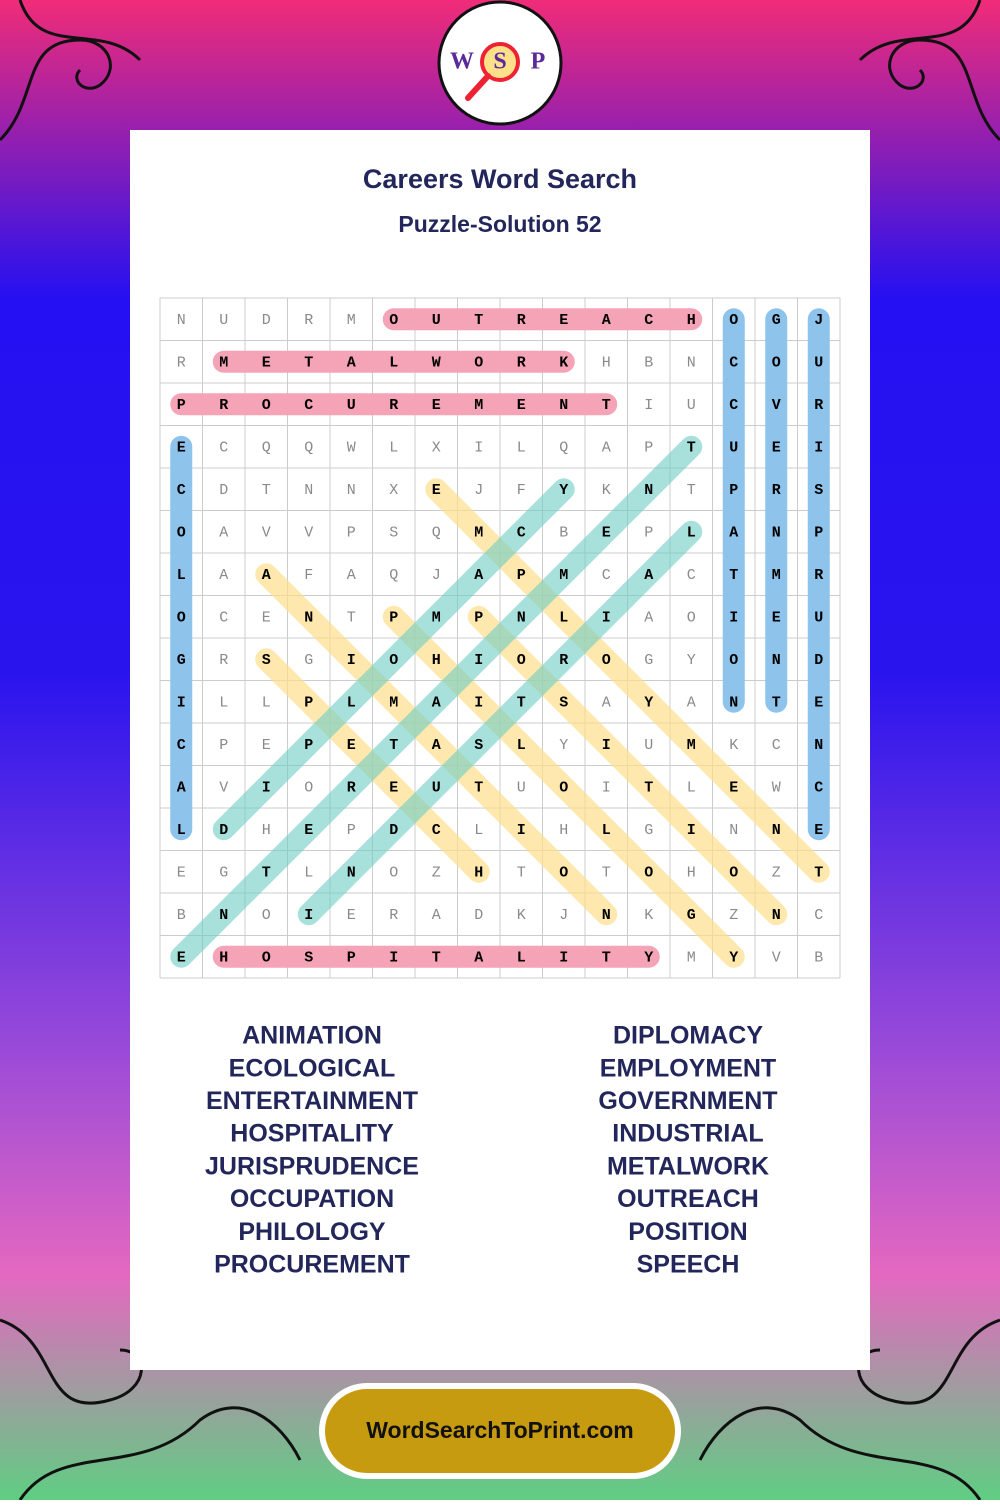  What do you see at coordinates (478, 490) in the screenshot?
I see `grid-letter: J` at bounding box center [478, 490].